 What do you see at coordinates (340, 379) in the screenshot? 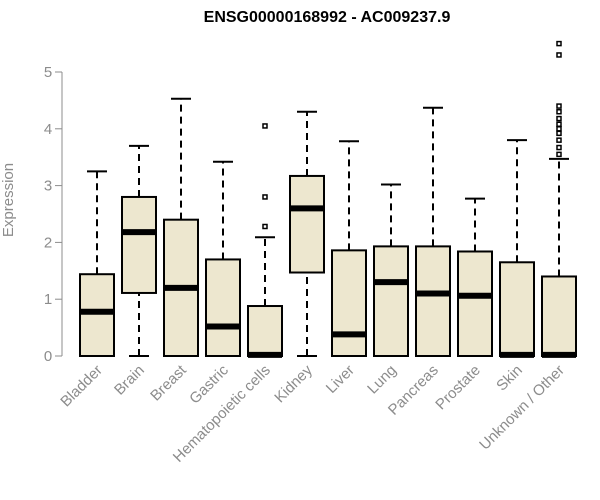
I see `category-label: Liver` at bounding box center [340, 379].